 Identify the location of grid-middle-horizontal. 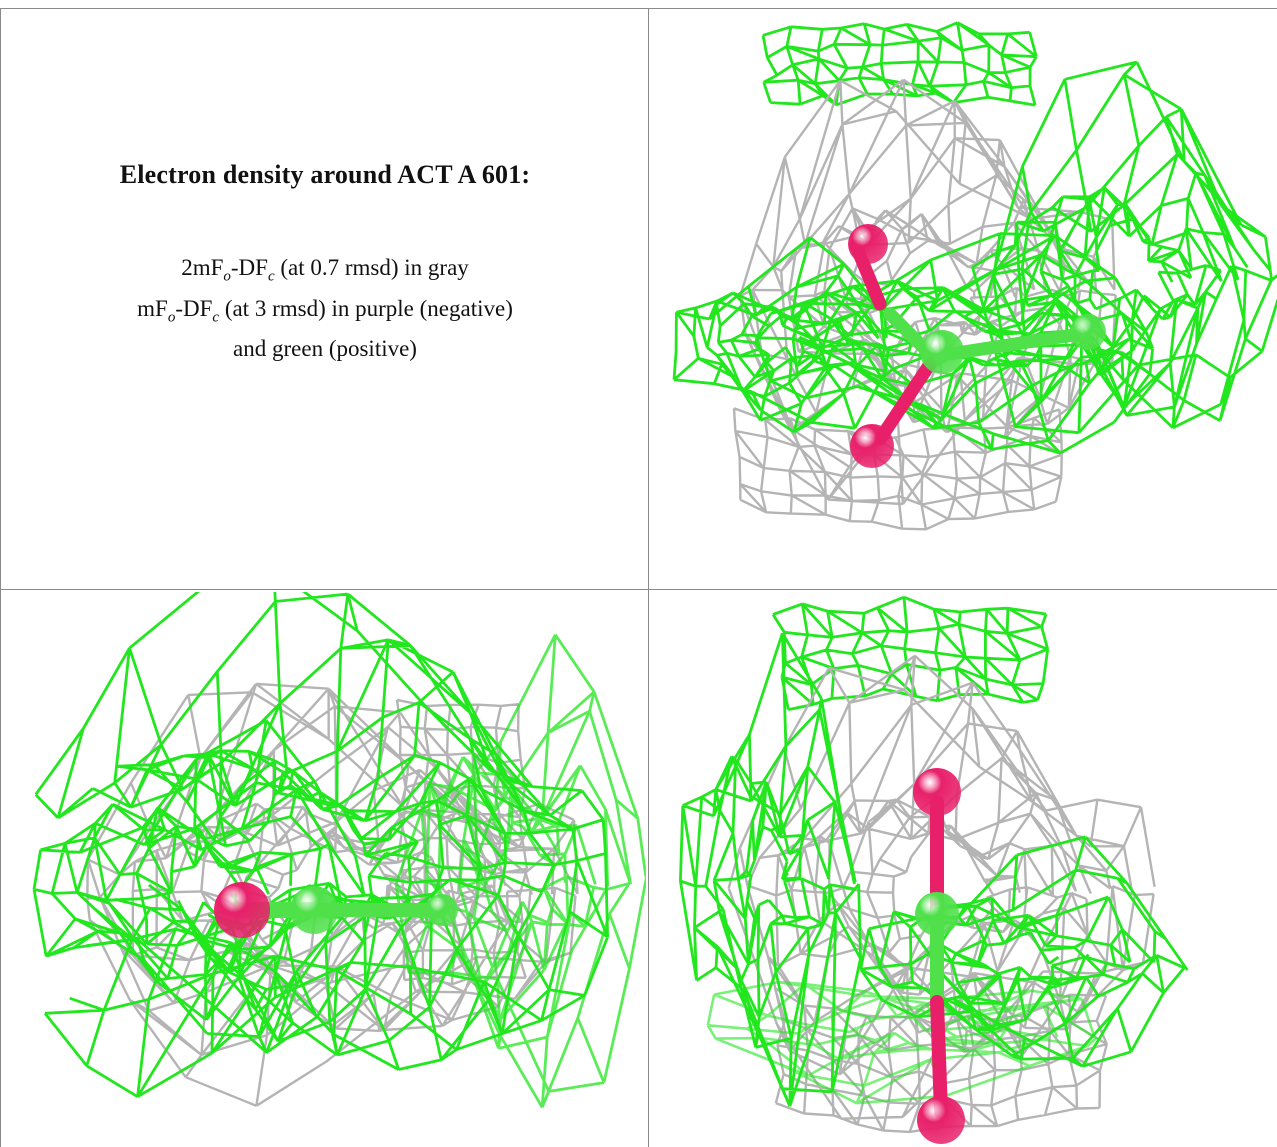
(638, 589).